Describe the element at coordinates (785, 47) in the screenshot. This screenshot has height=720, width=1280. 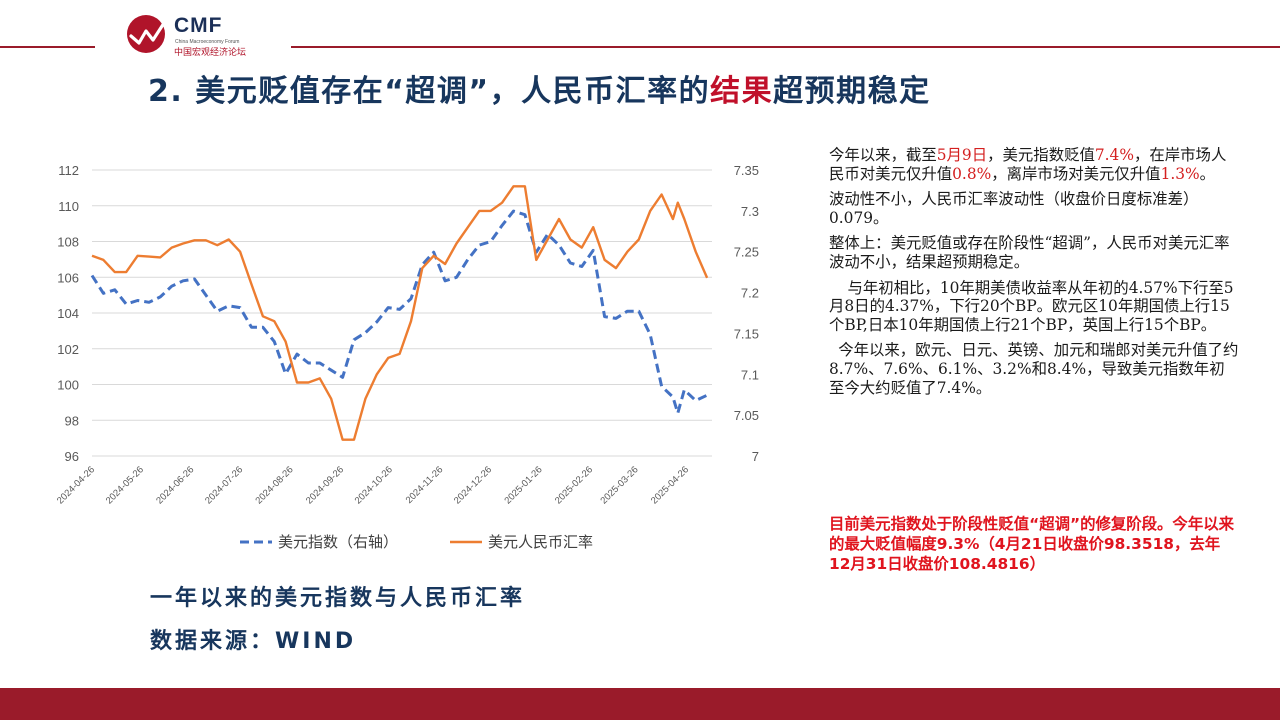
I see `header-rule-right` at that location.